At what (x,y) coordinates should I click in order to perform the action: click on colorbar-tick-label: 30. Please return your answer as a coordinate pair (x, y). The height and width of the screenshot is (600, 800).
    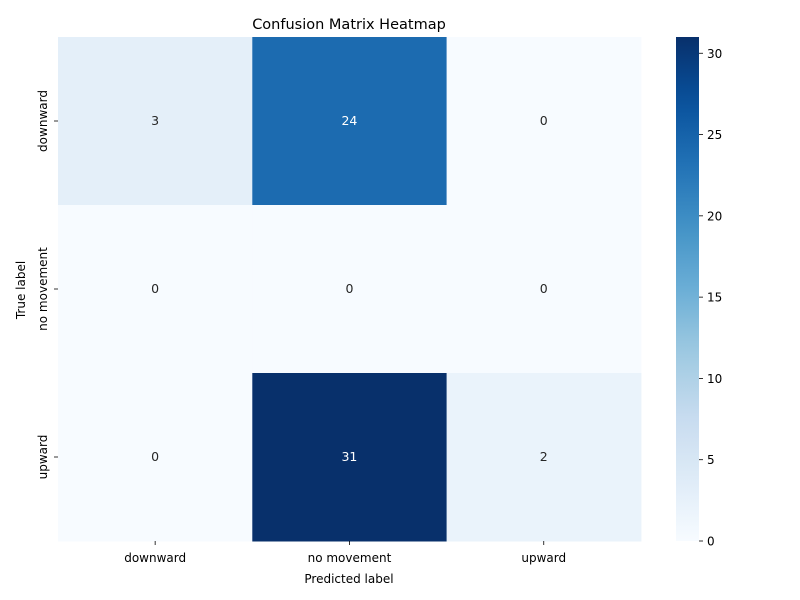
    Looking at the image, I should click on (714, 54).